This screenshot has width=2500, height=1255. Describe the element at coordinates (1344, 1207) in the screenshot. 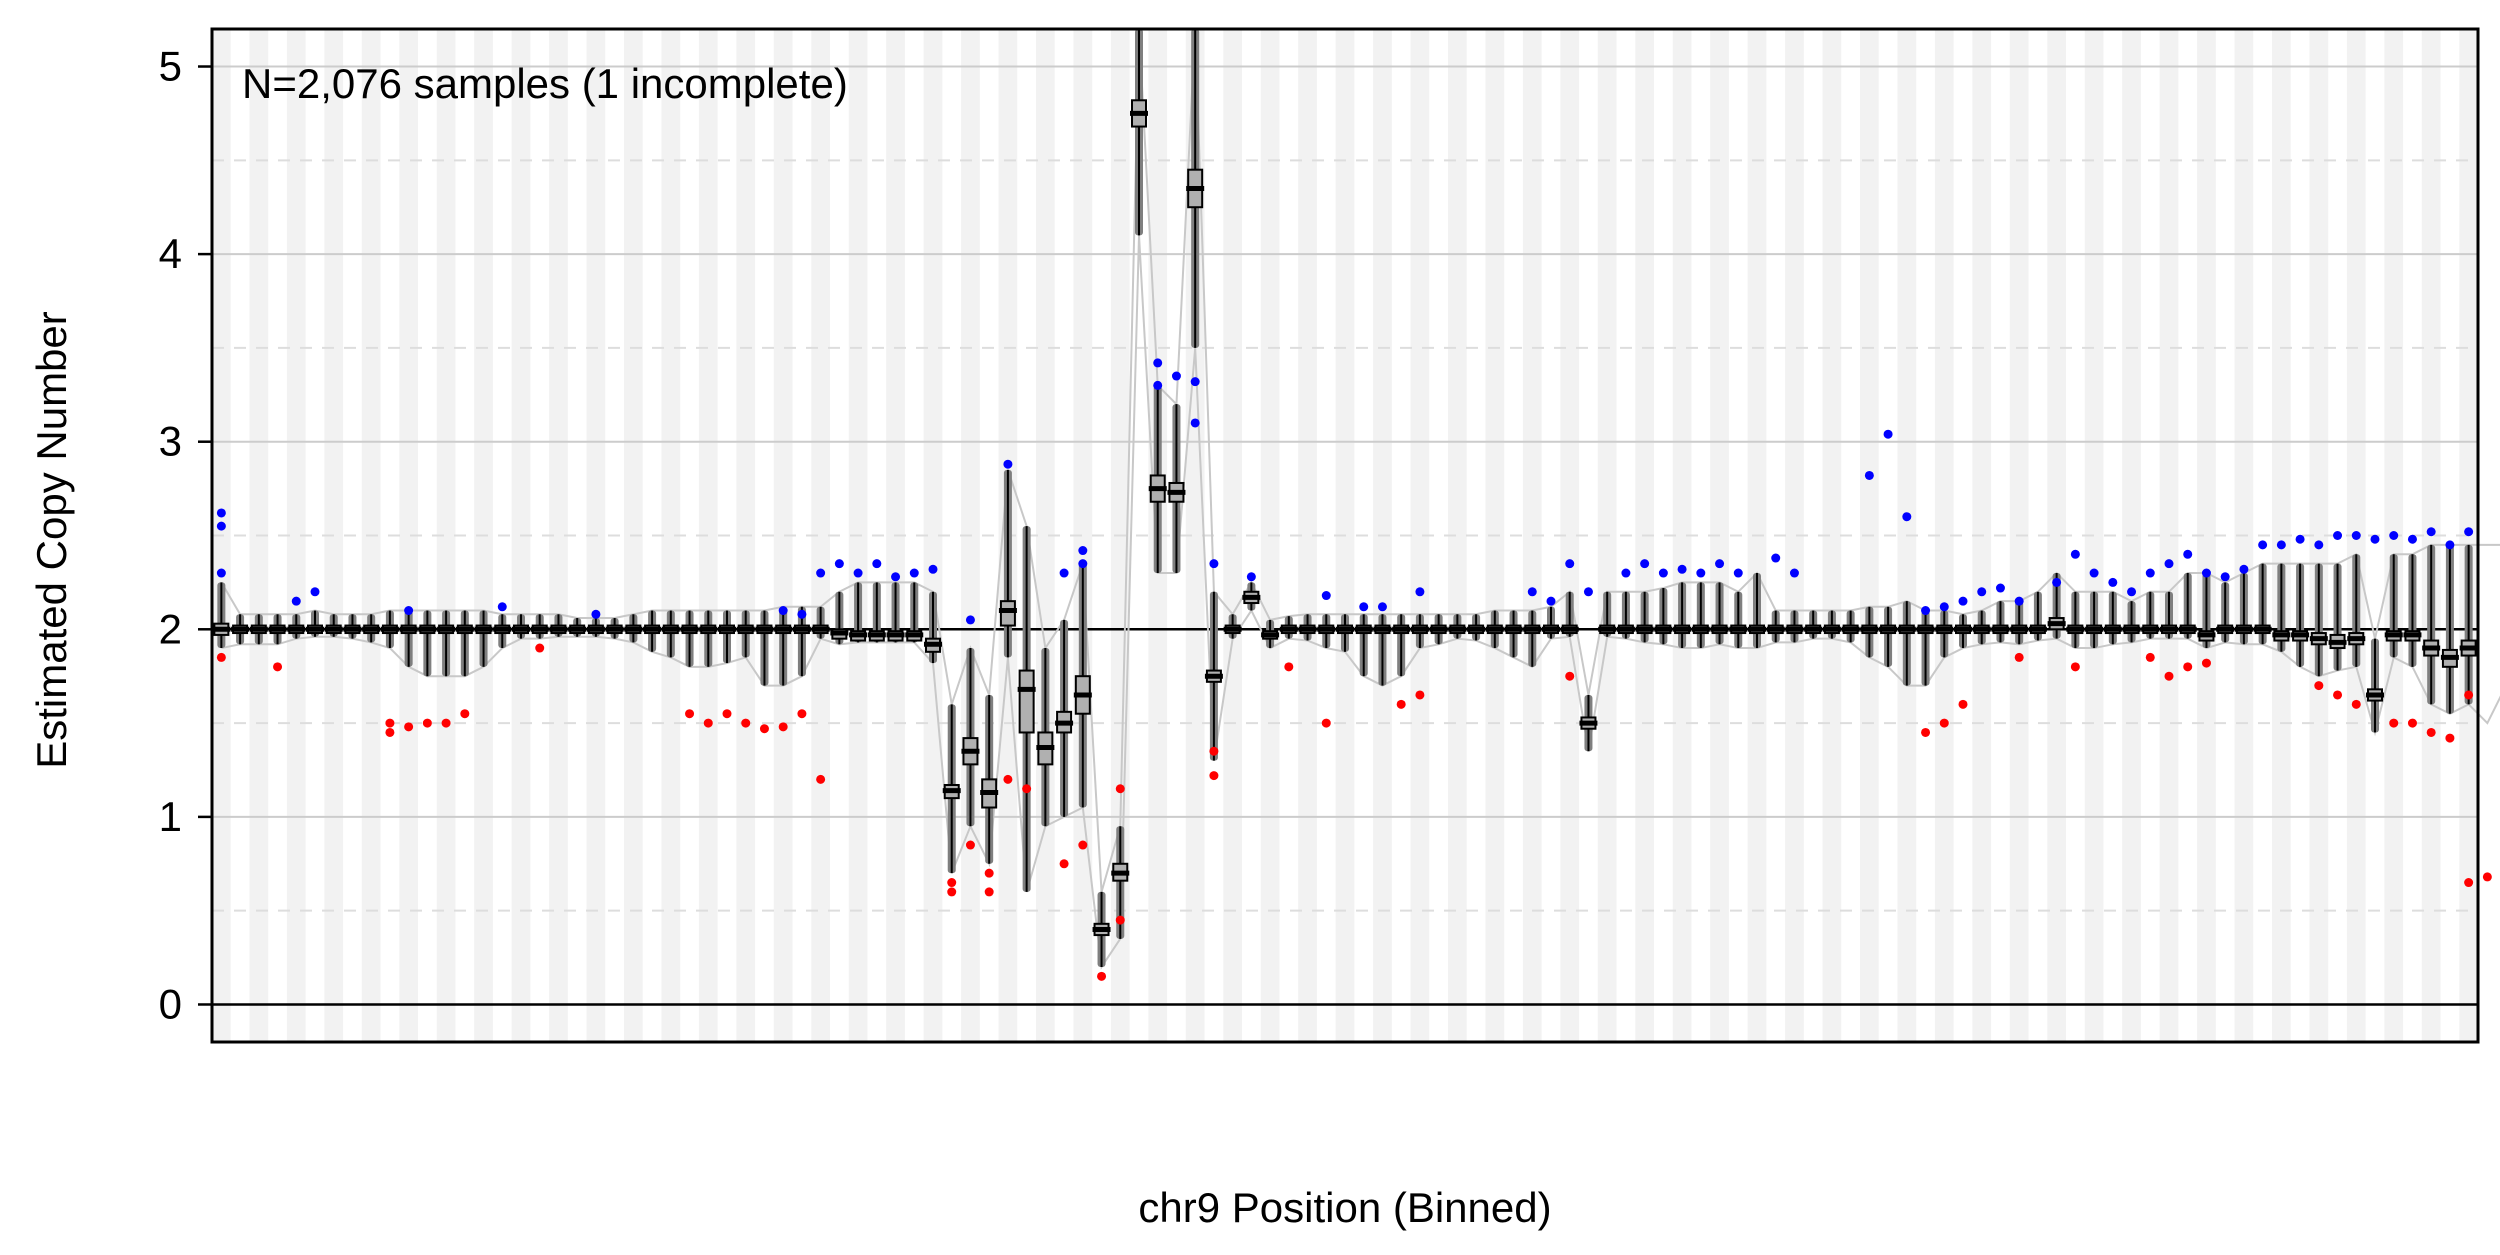

I see `x-axis-label: chr9 Position (Binned)` at that location.